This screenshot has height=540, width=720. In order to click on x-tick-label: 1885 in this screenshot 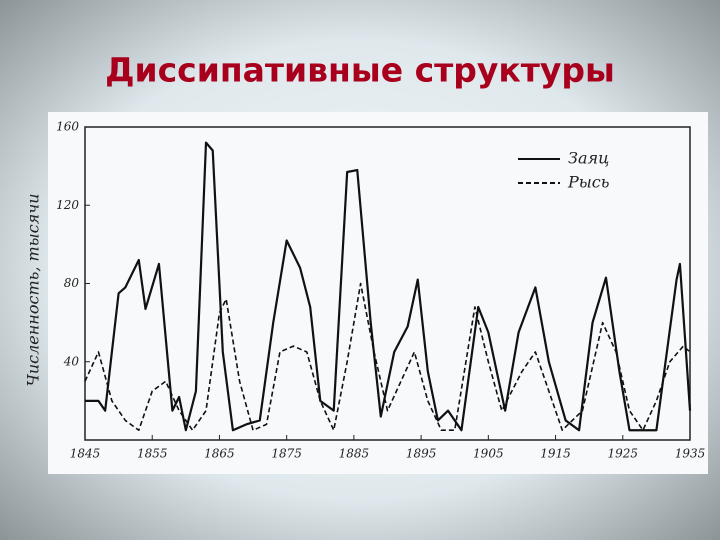, I will do `click(354, 454)`.